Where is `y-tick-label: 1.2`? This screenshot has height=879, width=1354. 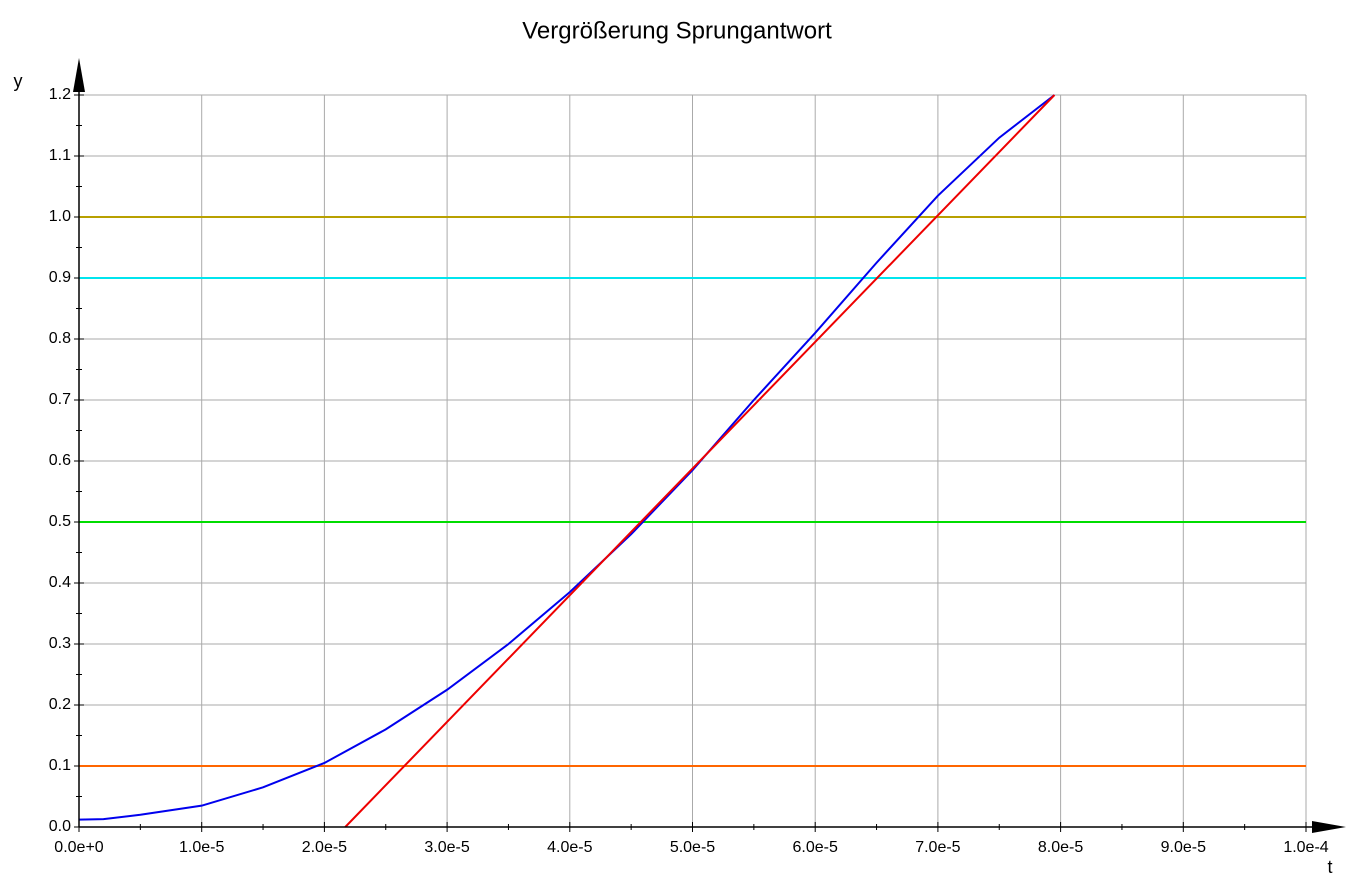
y-tick-label: 1.2 is located at coordinates (60, 94).